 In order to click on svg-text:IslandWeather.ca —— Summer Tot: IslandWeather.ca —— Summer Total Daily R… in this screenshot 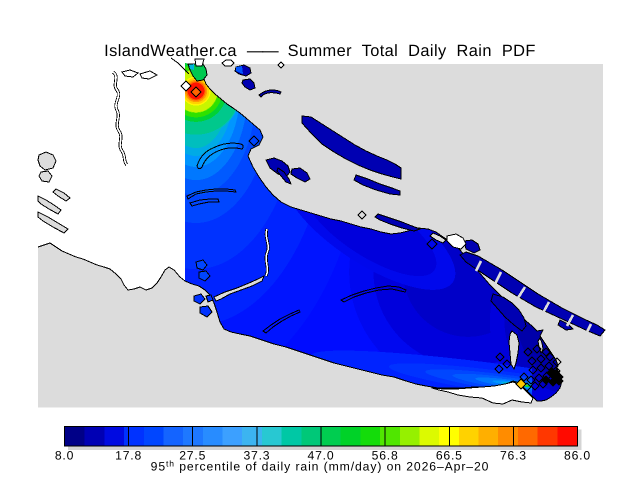, I will do `click(320, 51)`.